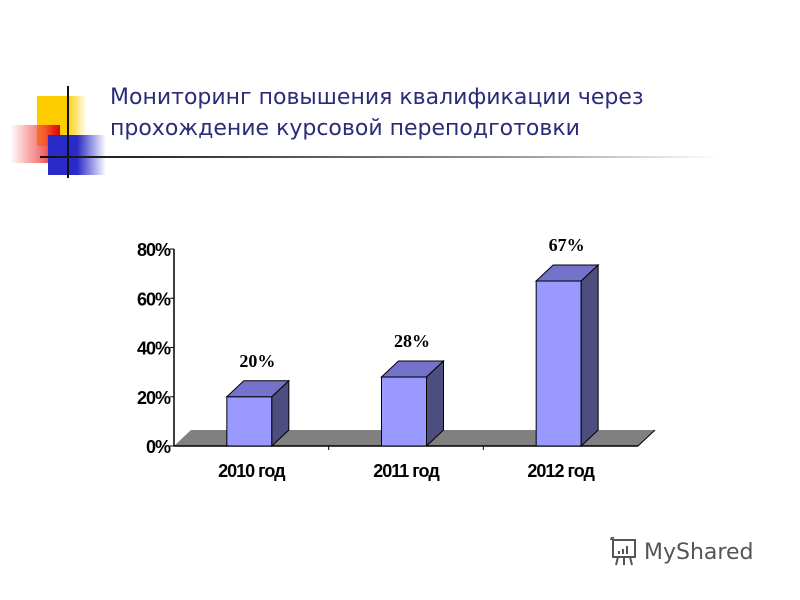 The height and width of the screenshot is (600, 800). What do you see at coordinates (154, 299) in the screenshot?
I see `y-tick-label: 60%` at bounding box center [154, 299].